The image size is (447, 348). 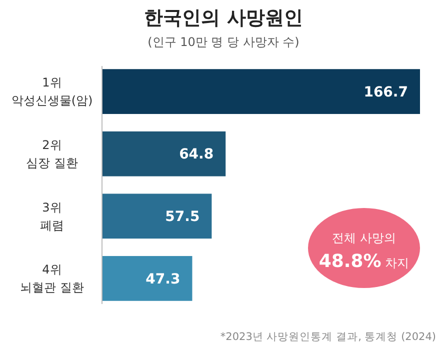 I want to click on data-label: 64.8, so click(x=196, y=154).